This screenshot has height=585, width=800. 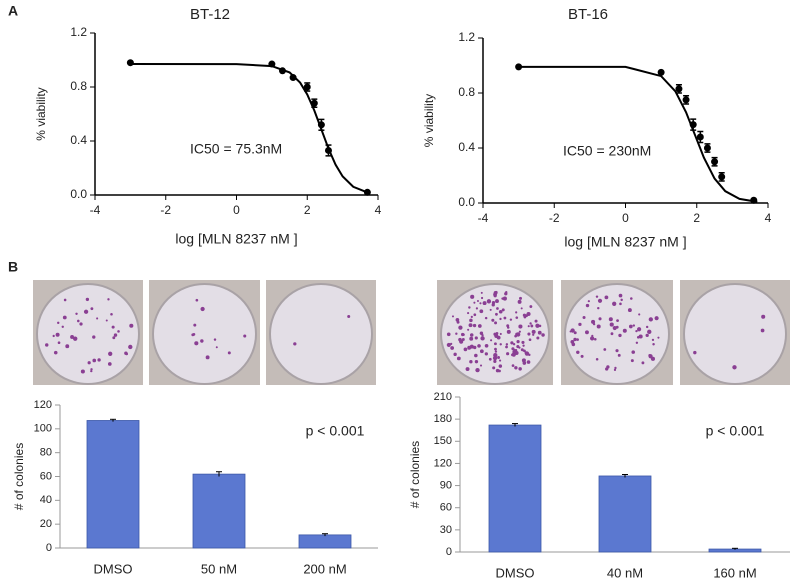 I want to click on y-tick-label: 1.2, so click(x=466, y=37).